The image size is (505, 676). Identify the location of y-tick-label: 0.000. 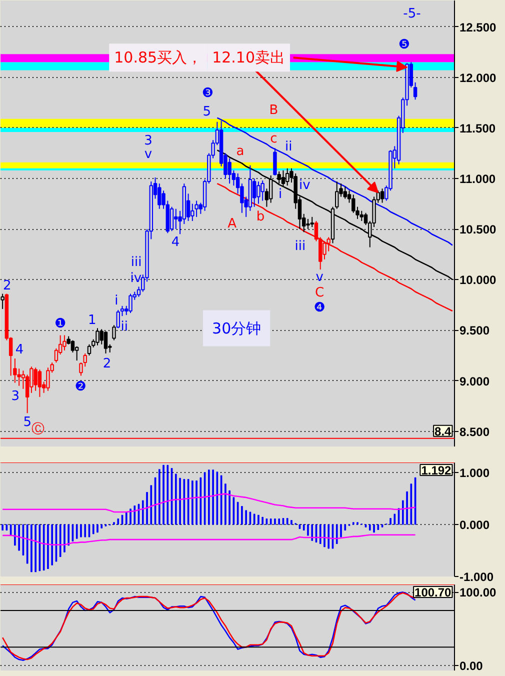
(475, 525).